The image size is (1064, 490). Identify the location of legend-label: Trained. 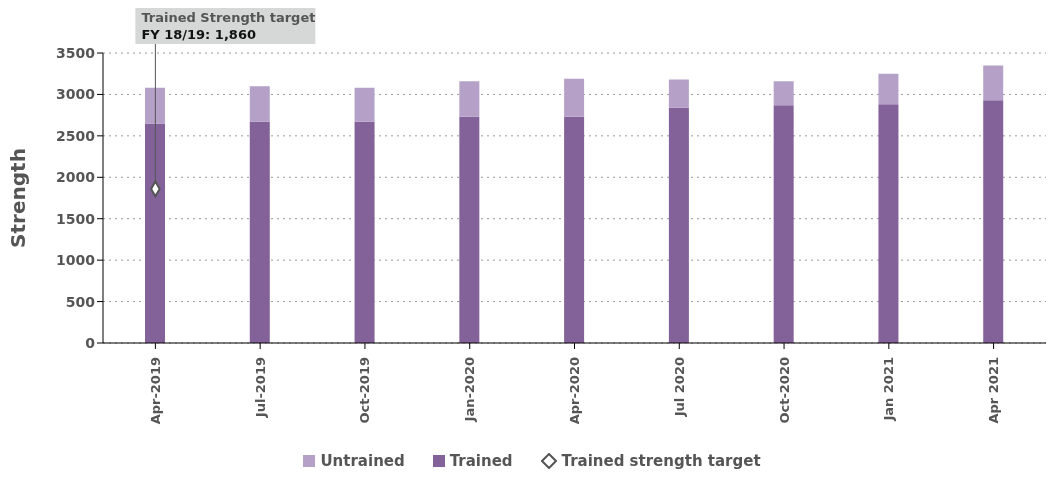
(480, 461).